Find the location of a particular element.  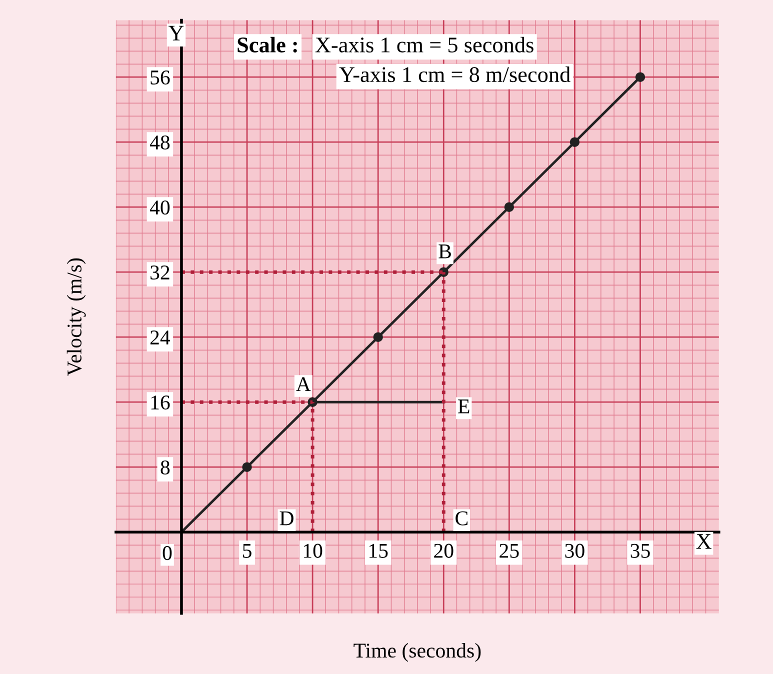

annotation: X is located at coordinates (704, 541).